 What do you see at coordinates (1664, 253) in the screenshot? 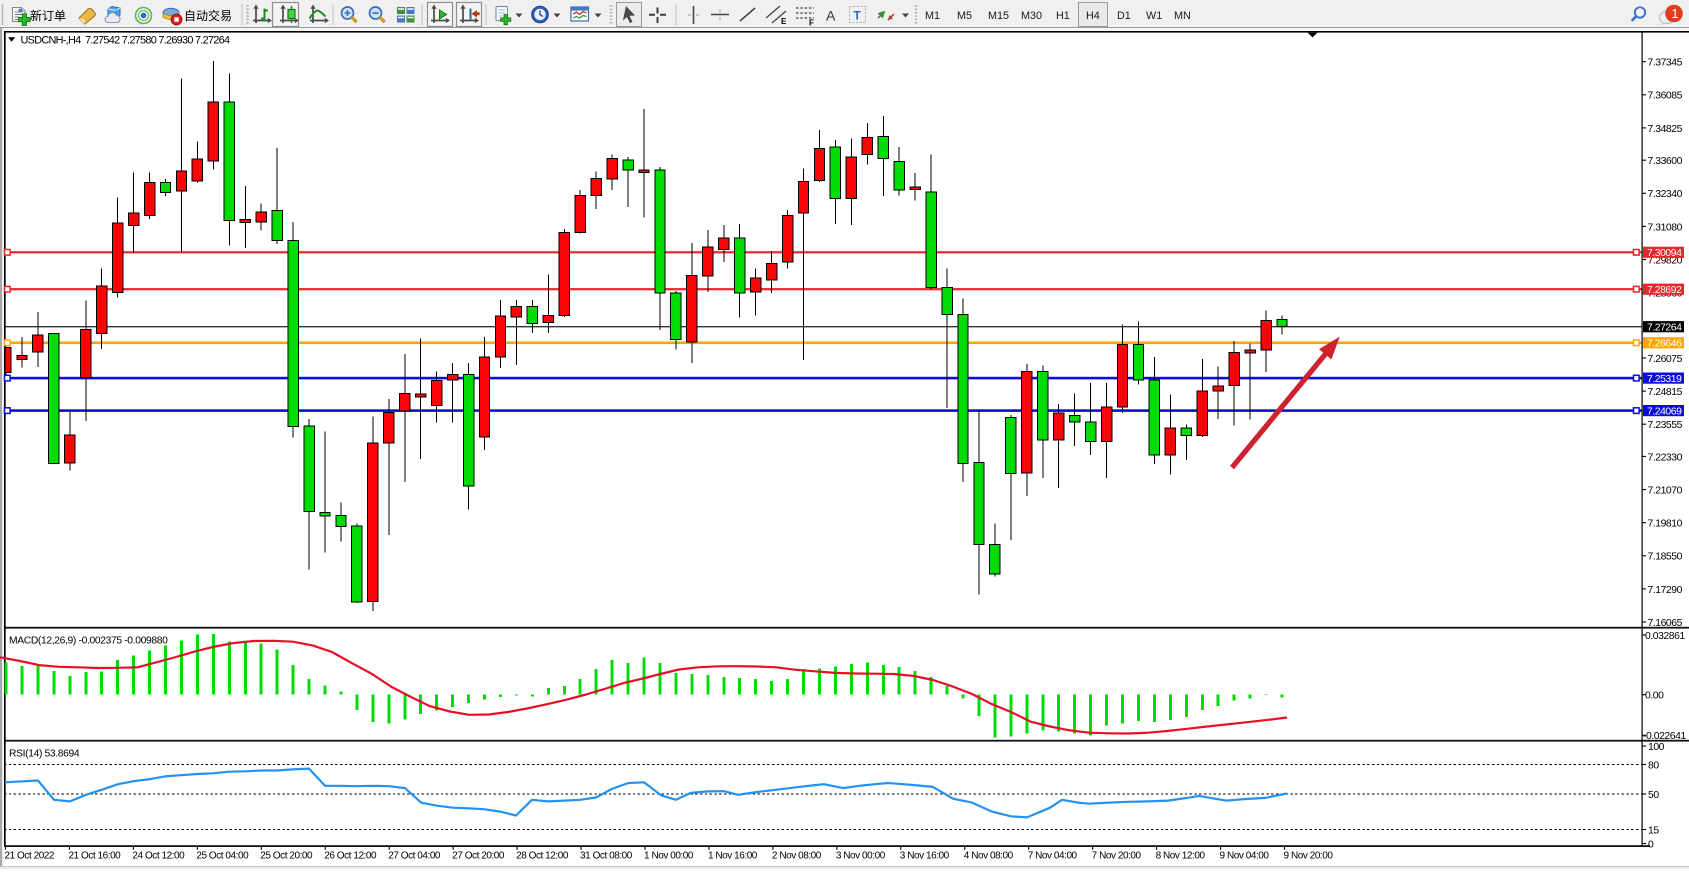
I see `svg-text: 7.30094` at bounding box center [1664, 253].